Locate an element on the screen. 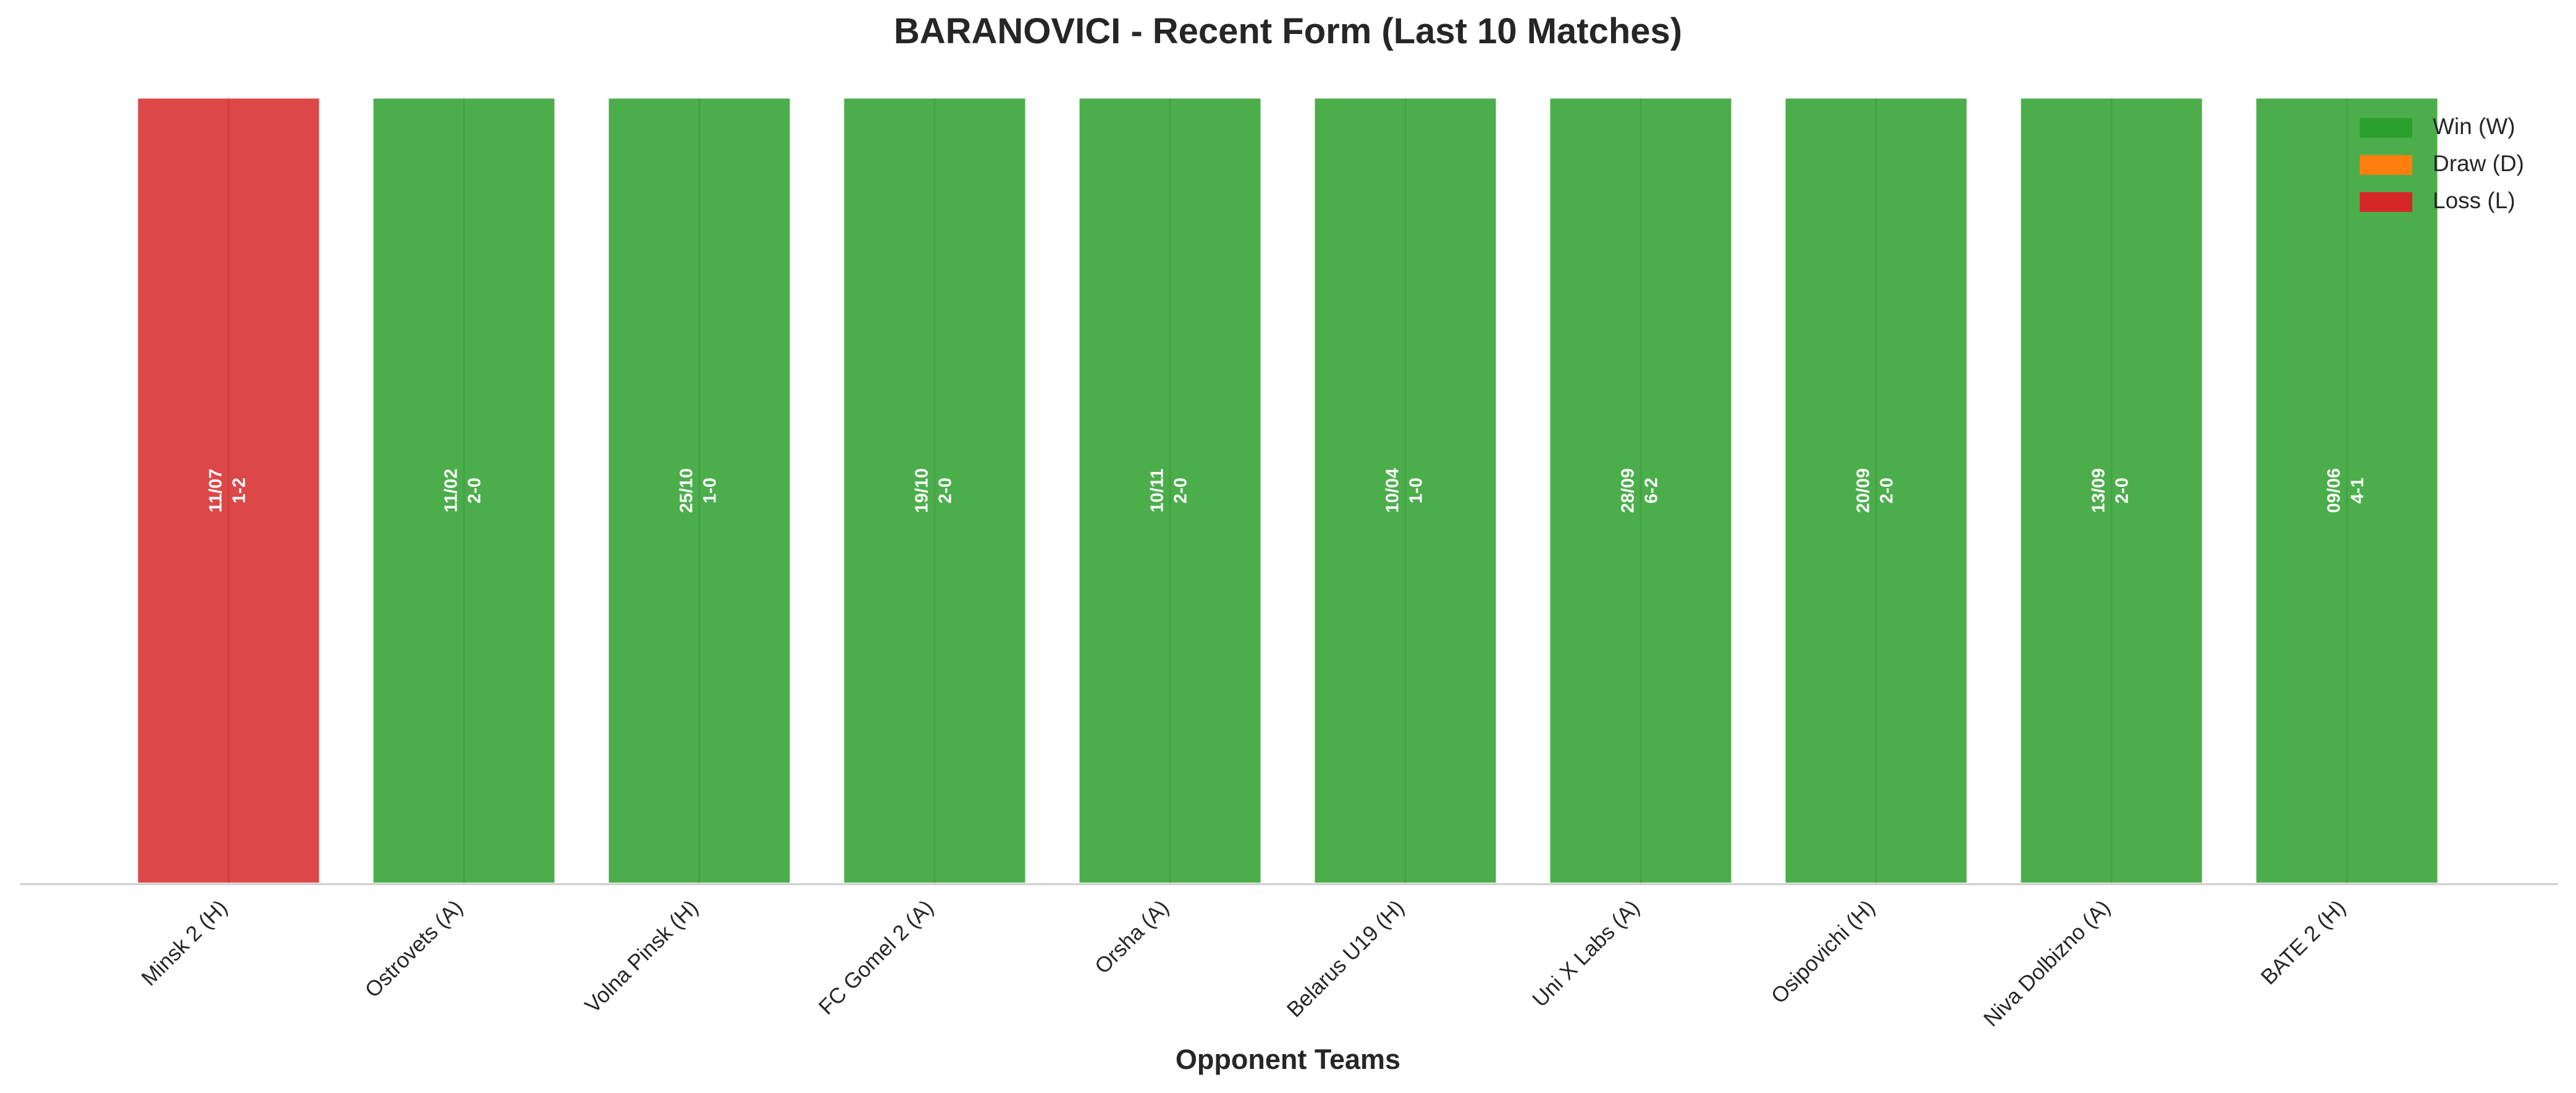 This screenshot has height=1093, width=2576. bar-date-label: 11/02 is located at coordinates (451, 491).